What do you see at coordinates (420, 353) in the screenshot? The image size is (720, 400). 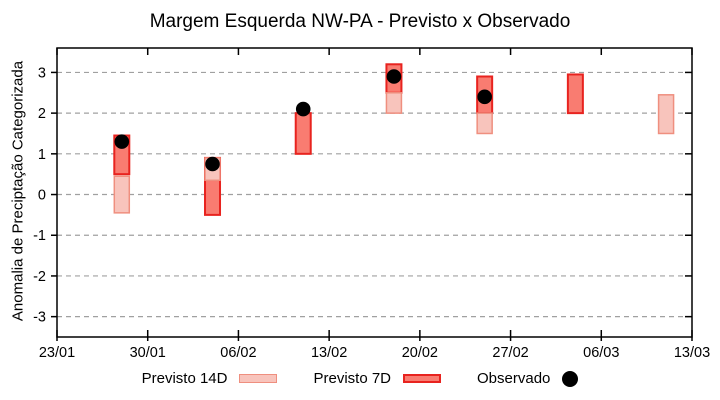 I see `x-tick-label: 20/02` at bounding box center [420, 353].